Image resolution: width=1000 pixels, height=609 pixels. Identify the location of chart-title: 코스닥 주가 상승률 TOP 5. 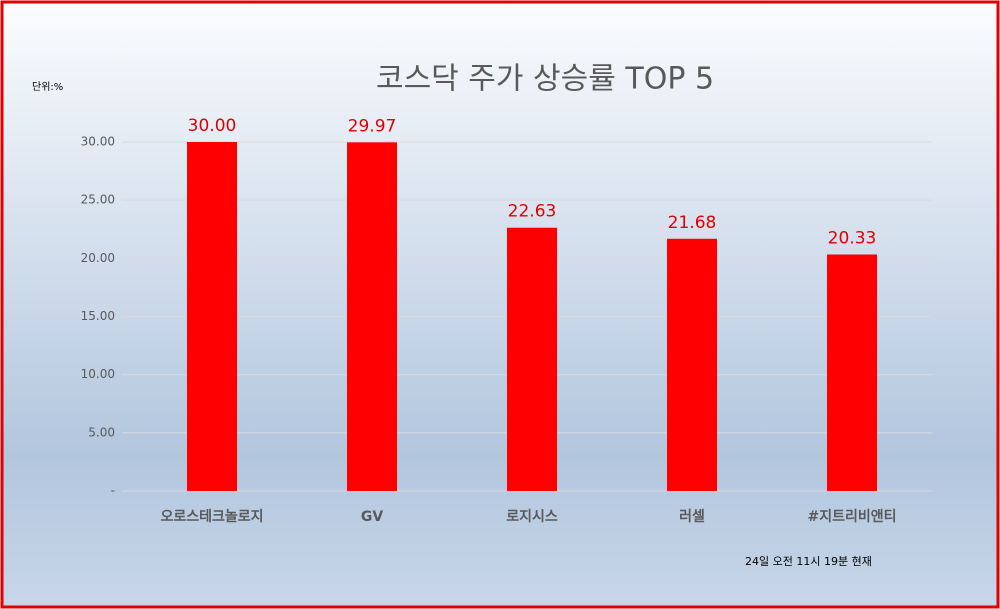
(545, 79).